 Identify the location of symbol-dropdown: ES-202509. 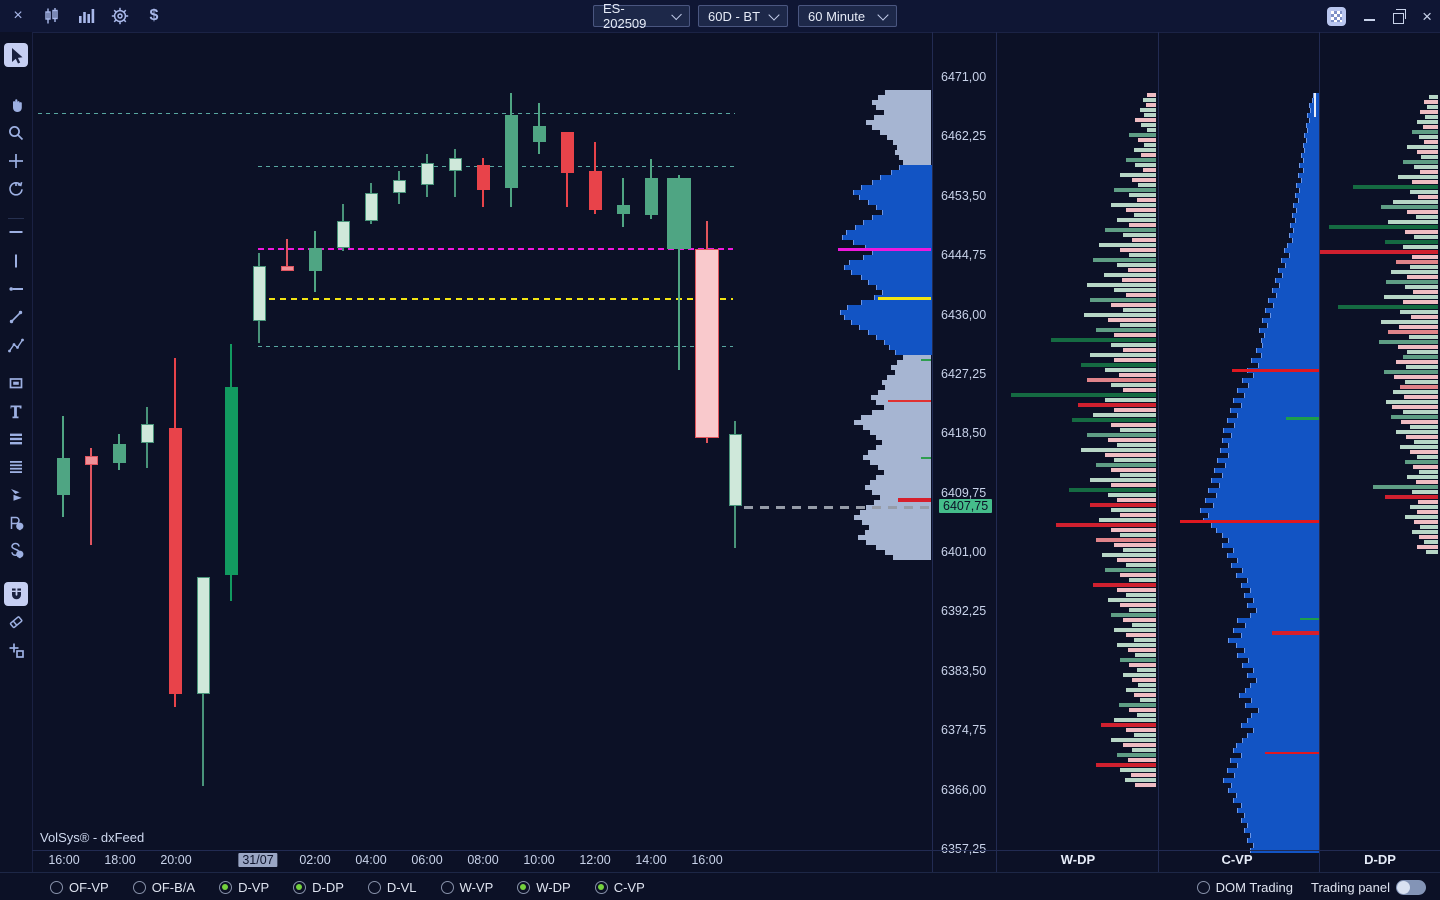
(641, 16).